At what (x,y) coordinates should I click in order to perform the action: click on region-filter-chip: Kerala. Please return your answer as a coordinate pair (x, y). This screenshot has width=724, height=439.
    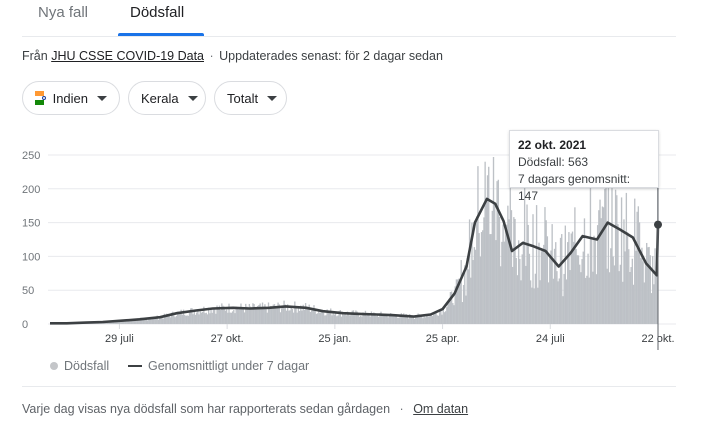
    Looking at the image, I should click on (167, 98).